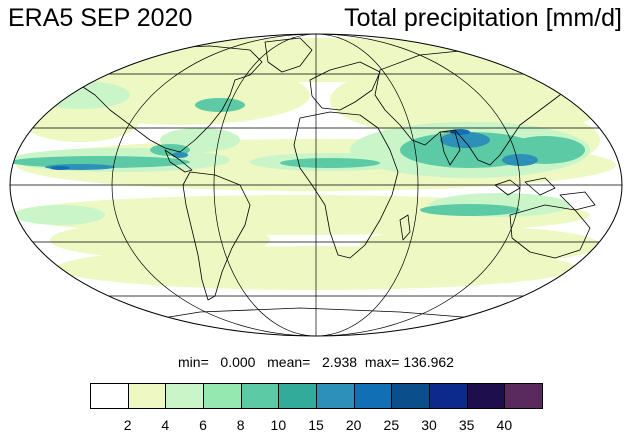 Image resolution: width=632 pixels, height=439 pixels. Describe the element at coordinates (278, 425) in the screenshot. I see `colorbar-tick-label: 10` at that location.